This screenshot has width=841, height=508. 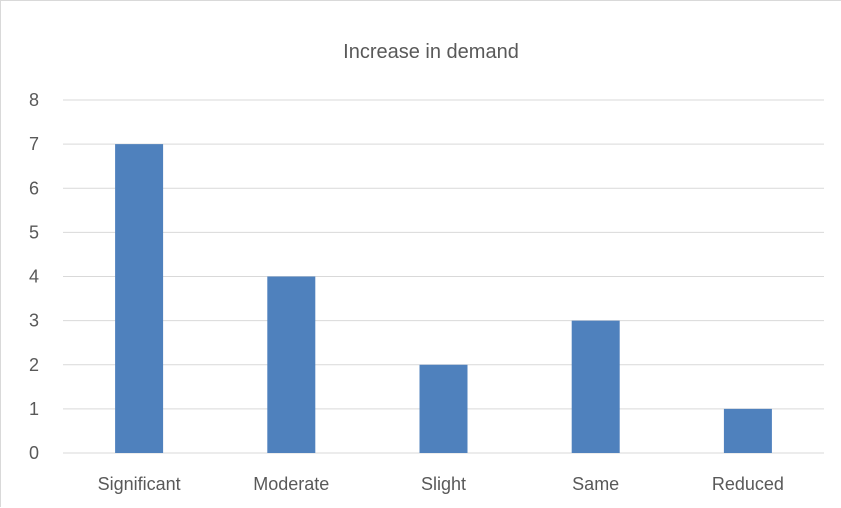 What do you see at coordinates (34, 409) in the screenshot?
I see `y-tick-label: 1` at bounding box center [34, 409].